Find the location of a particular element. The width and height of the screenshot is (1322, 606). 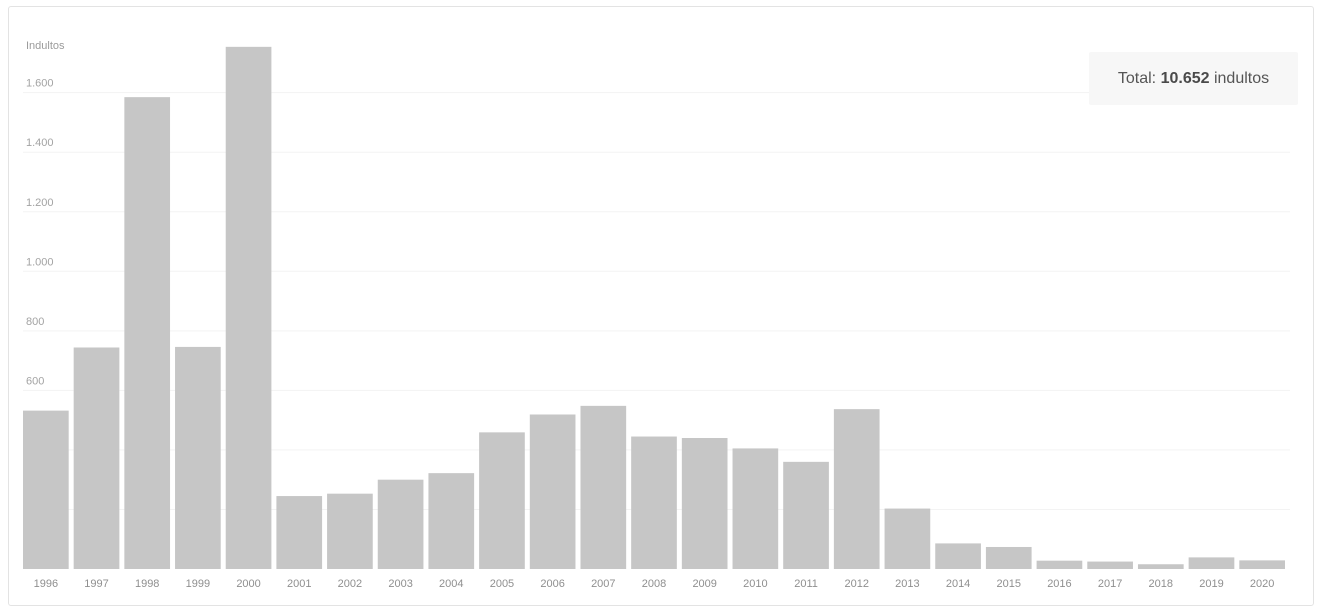

total-value: 10.652 is located at coordinates (1185, 78).